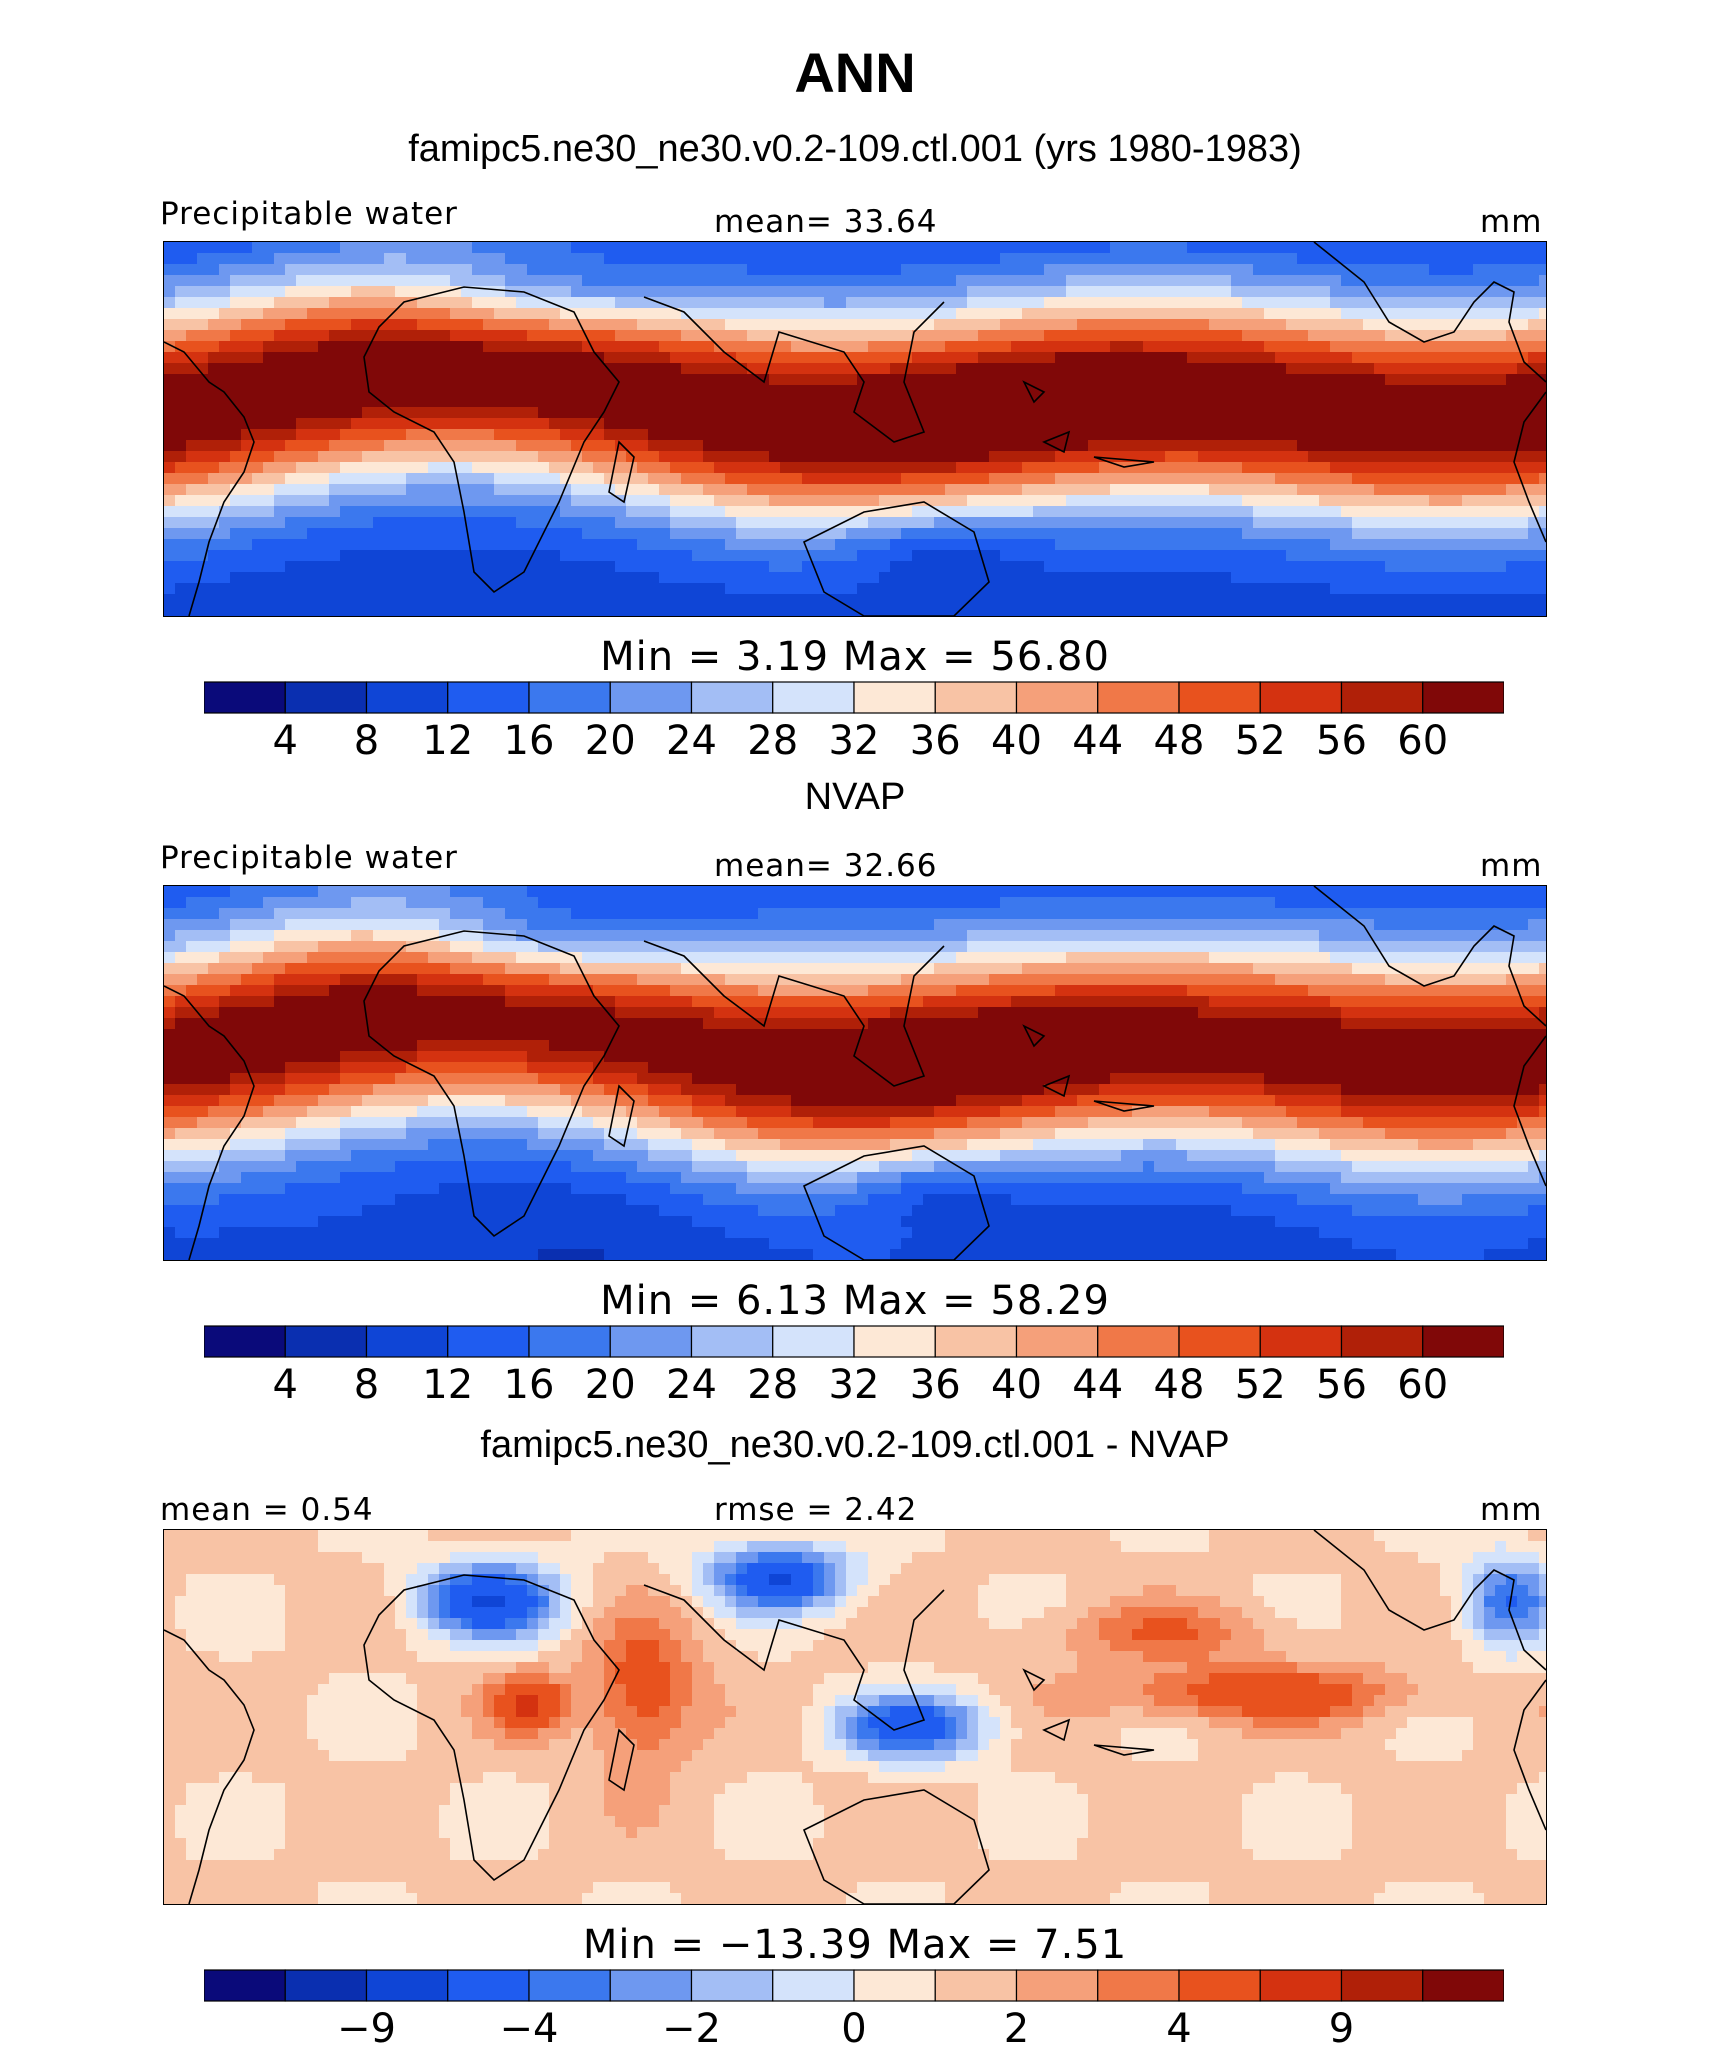 Image resolution: width=1710 pixels, height=2052 pixels. I want to click on colorbar-tick-label: 40, so click(1016, 741).